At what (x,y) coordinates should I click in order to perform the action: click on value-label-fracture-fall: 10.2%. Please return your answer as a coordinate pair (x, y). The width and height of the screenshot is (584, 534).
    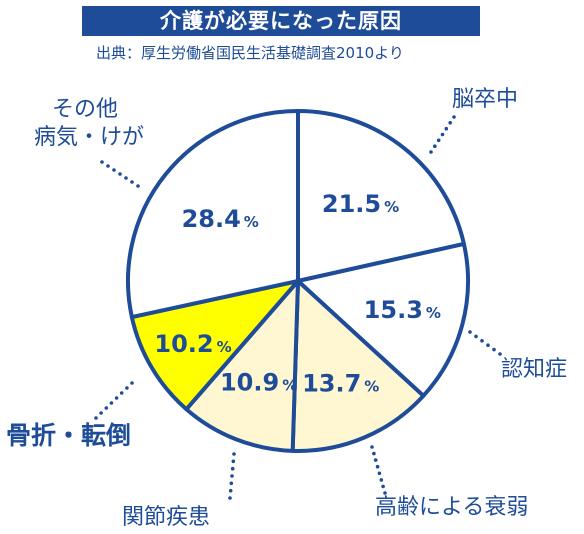
    Looking at the image, I should click on (192, 344).